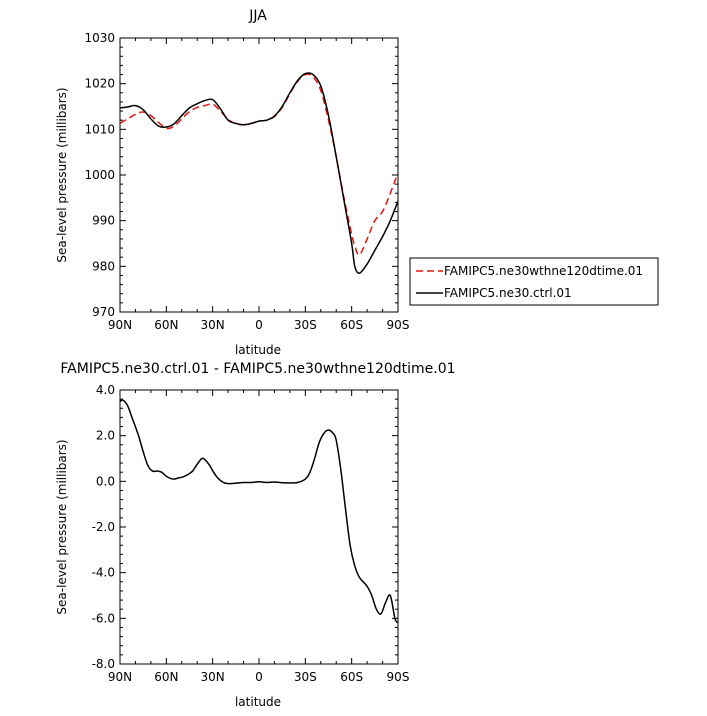 The width and height of the screenshot is (707, 716). I want to click on top-y-tick-label: 970, so click(103, 312).